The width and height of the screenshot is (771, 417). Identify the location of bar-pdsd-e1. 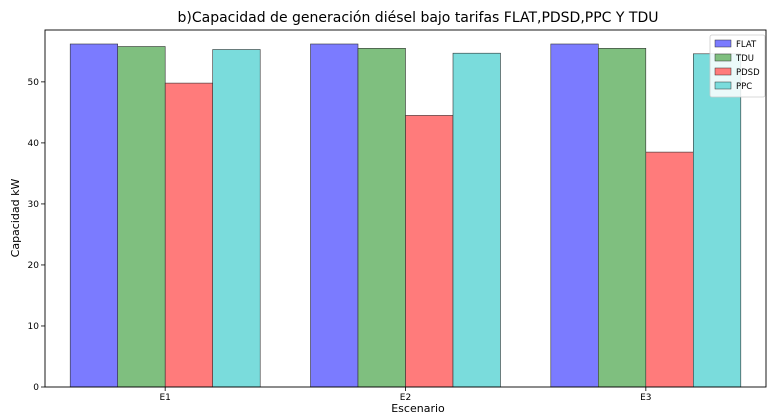
(188, 235).